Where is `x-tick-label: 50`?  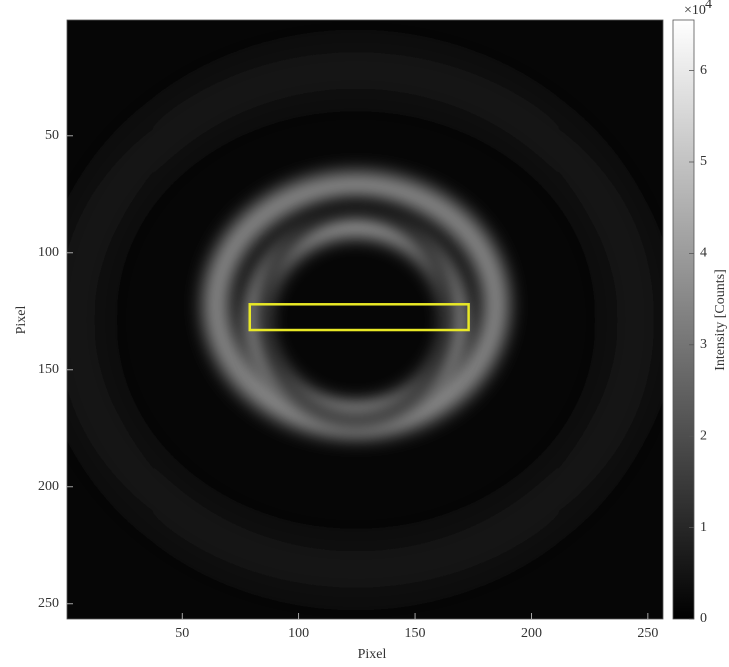
x-tick-label: 50 is located at coordinates (182, 633).